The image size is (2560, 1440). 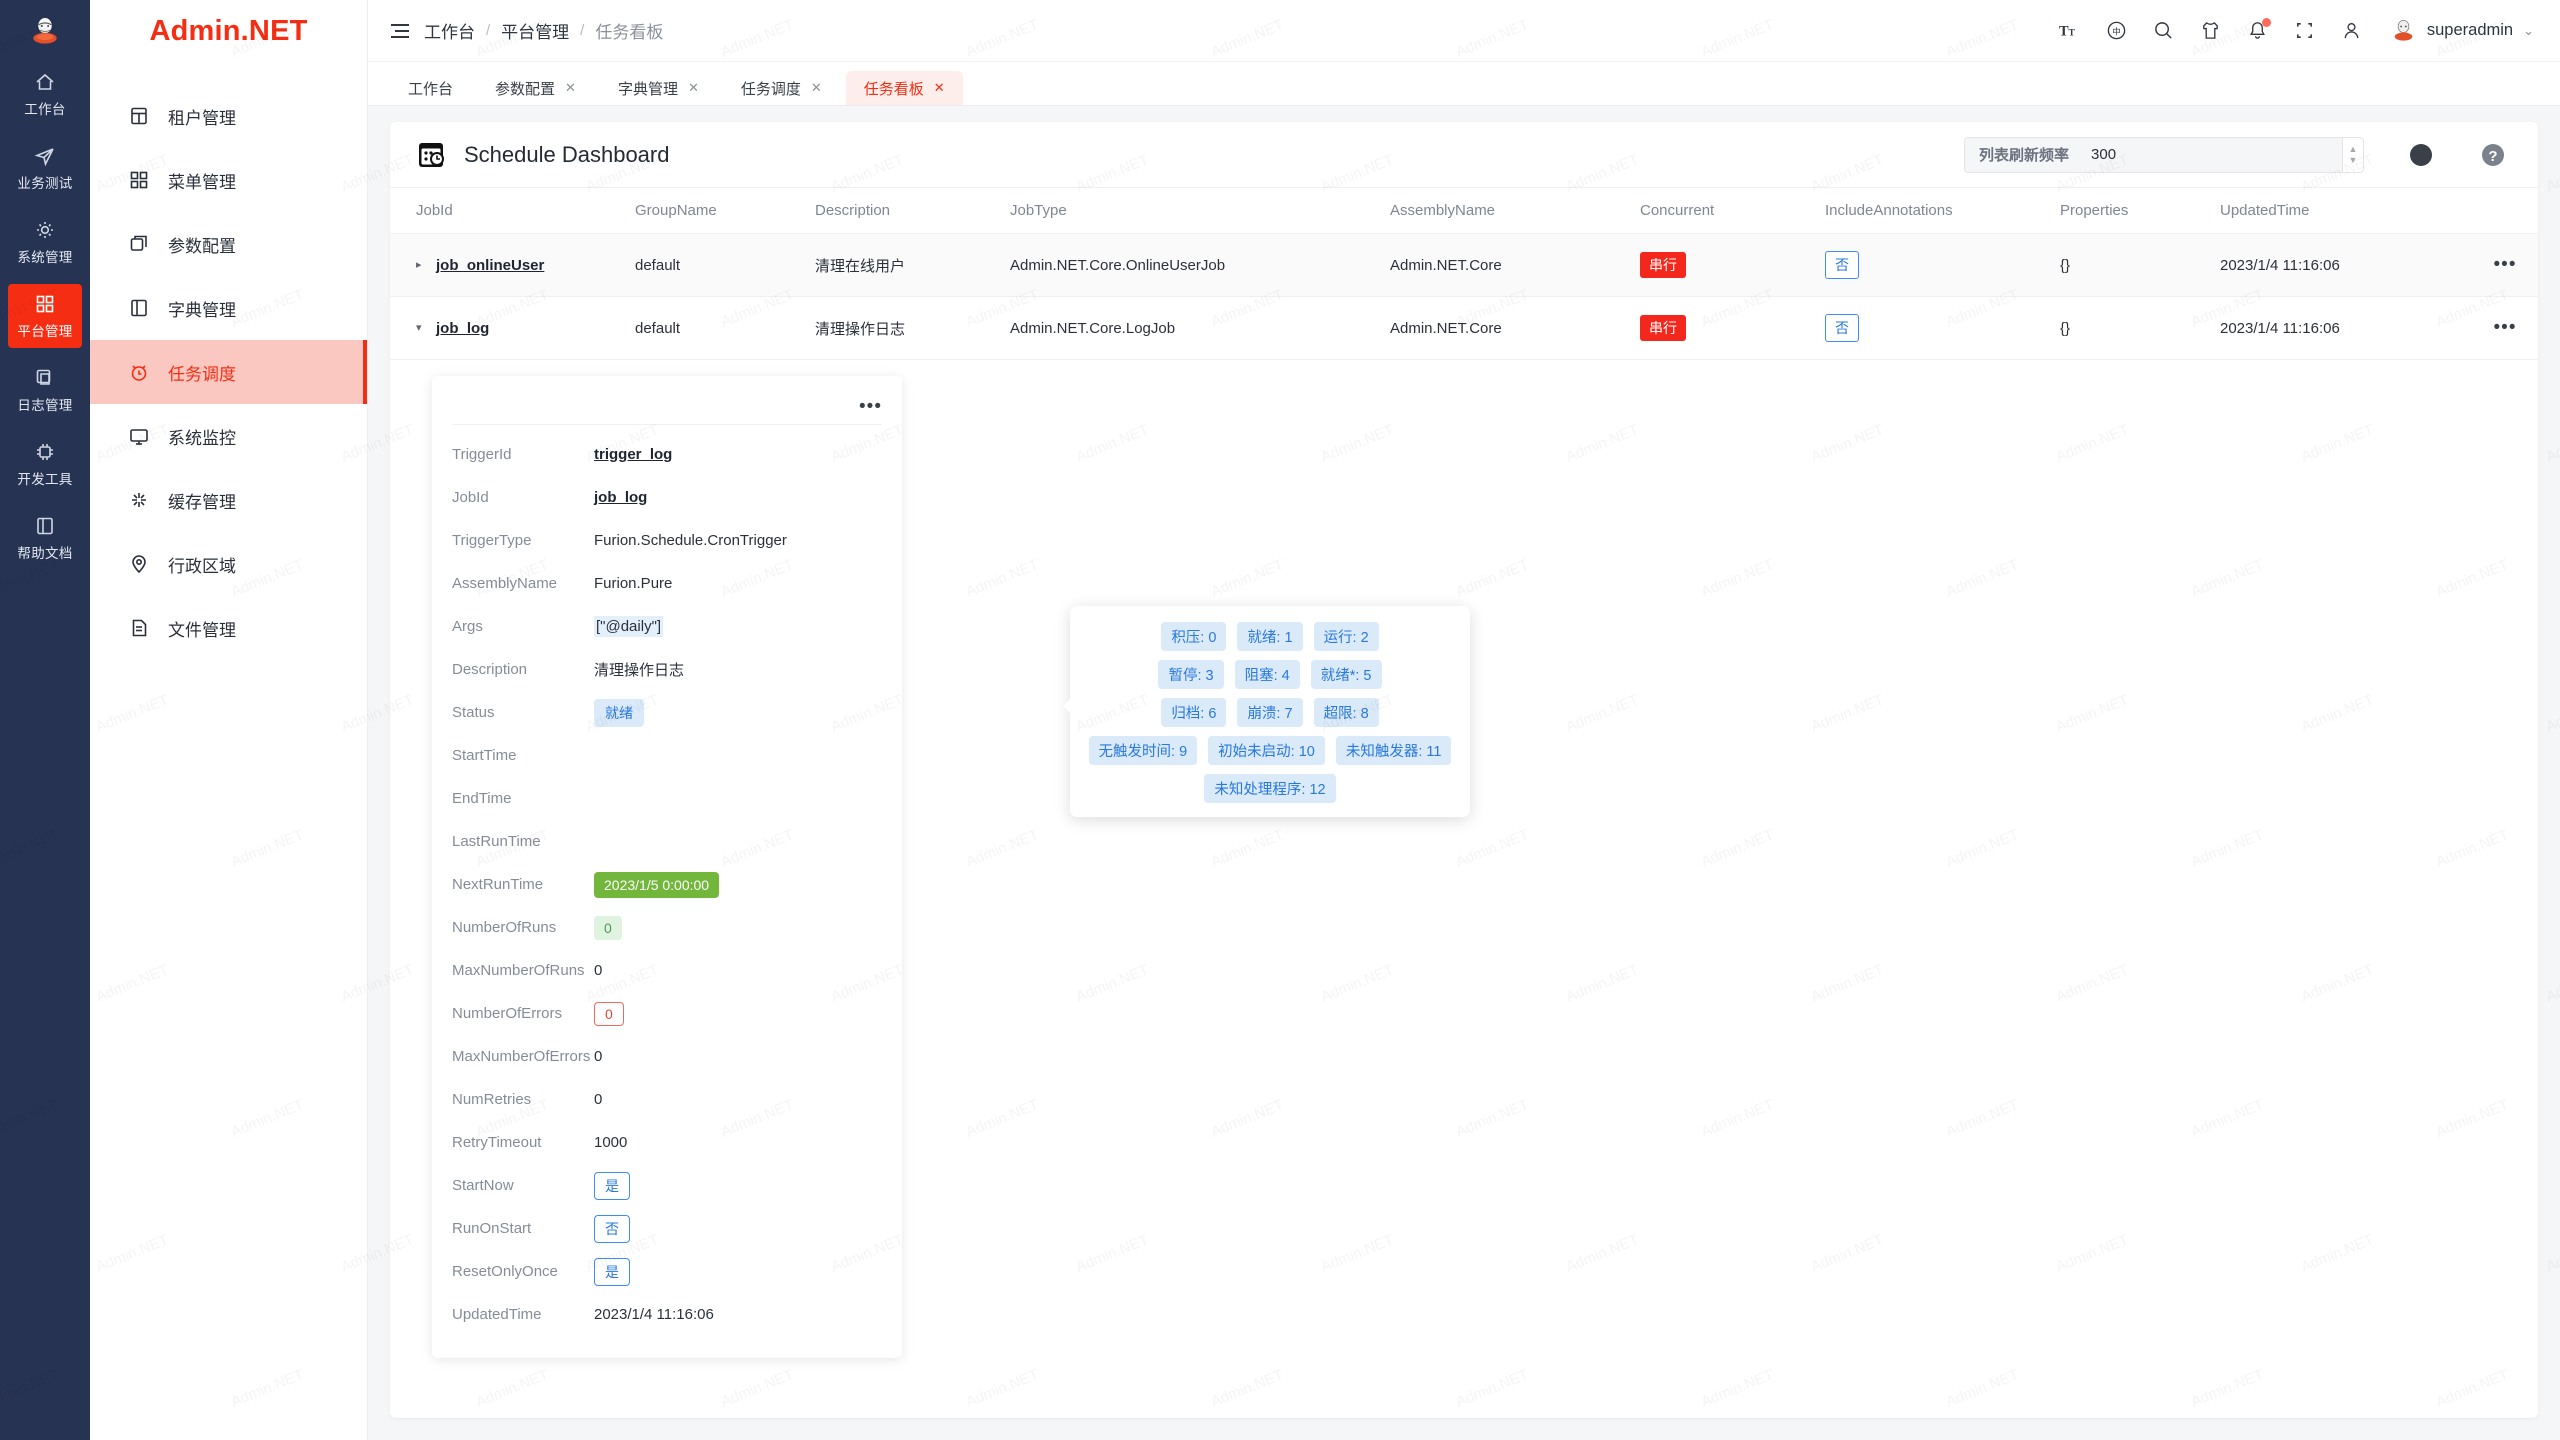 I want to click on submenu-item-6: 系统监控, so click(x=228, y=436).